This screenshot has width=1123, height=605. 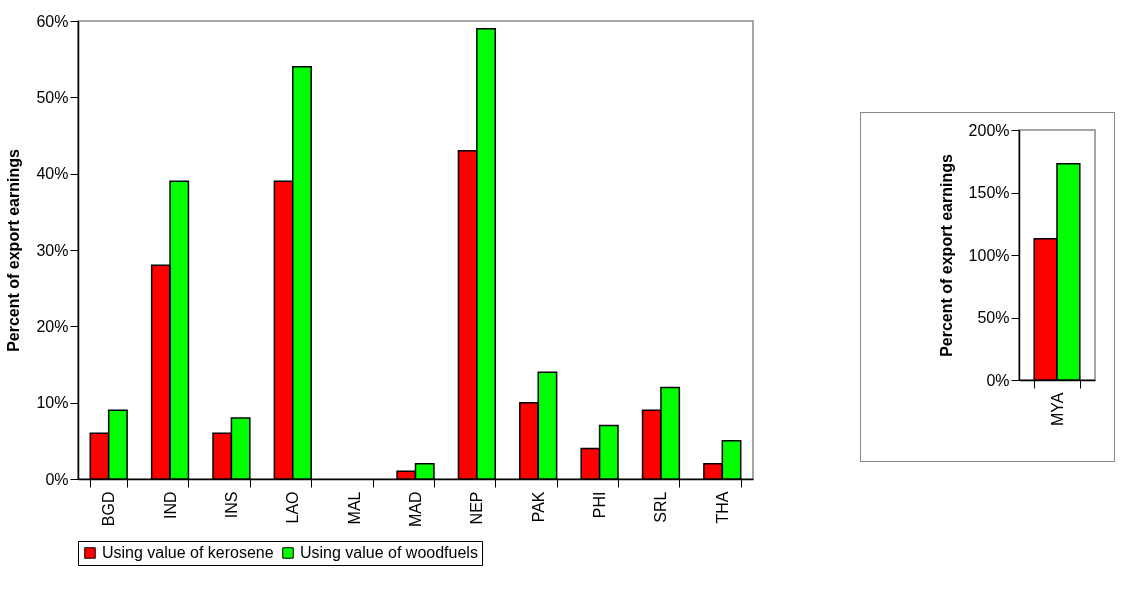 What do you see at coordinates (989, 192) in the screenshot?
I see `y-tick-label: 150%` at bounding box center [989, 192].